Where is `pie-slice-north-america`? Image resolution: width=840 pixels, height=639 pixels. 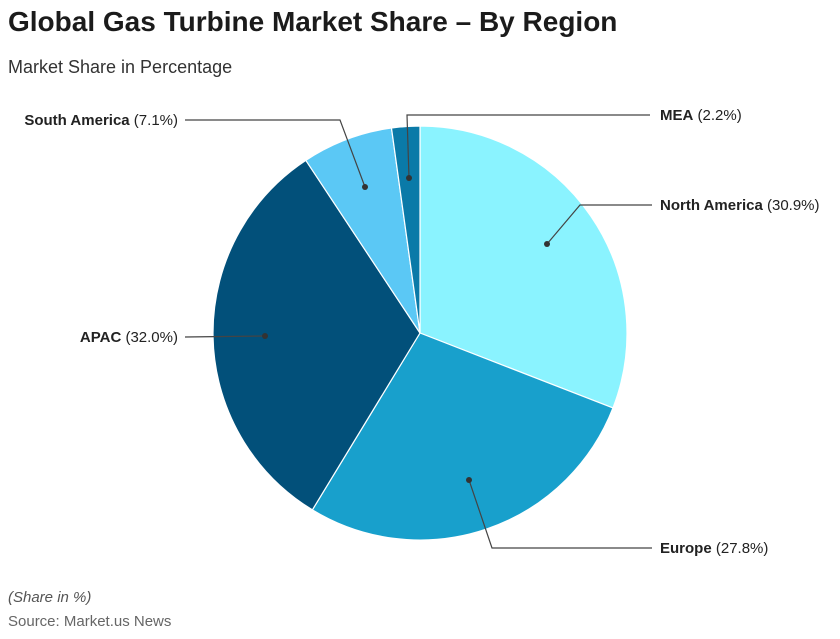
pie-slice-north-america is located at coordinates (523, 267).